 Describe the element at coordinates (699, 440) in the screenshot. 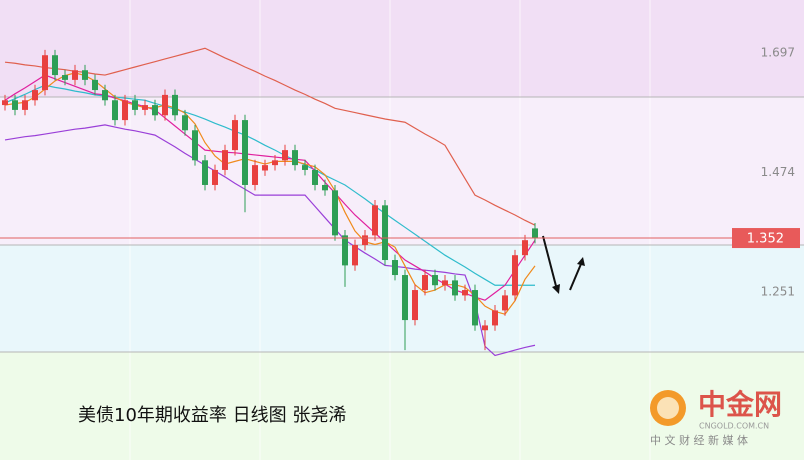

I see `watermark-slogan: 中 文 财 经 新 媒 体` at that location.